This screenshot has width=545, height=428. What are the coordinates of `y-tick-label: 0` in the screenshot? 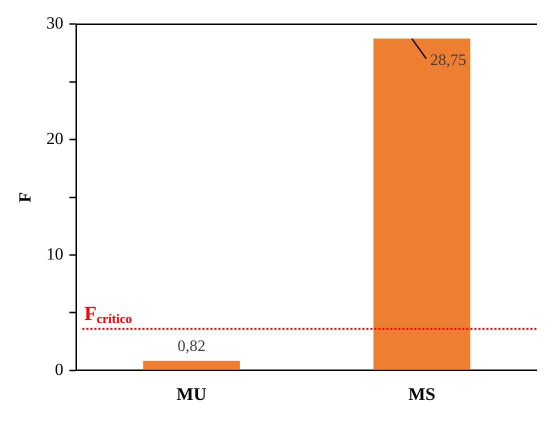 It's located at (59, 369).